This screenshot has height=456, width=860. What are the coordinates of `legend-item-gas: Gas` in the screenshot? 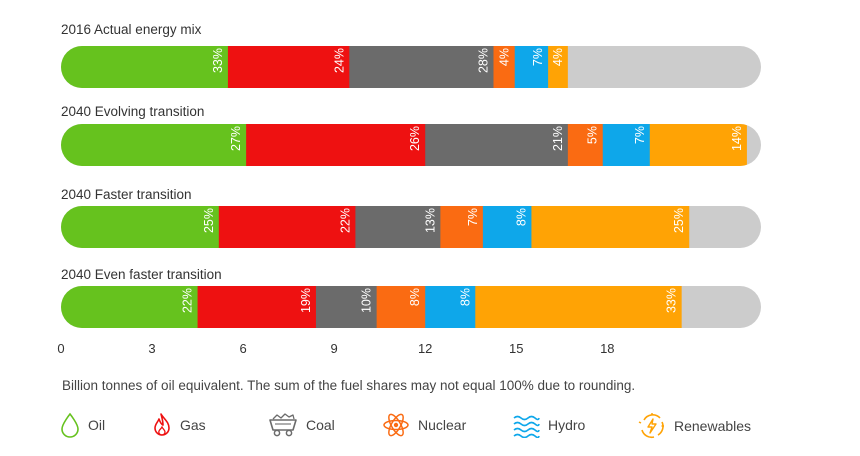 It's located at (179, 425).